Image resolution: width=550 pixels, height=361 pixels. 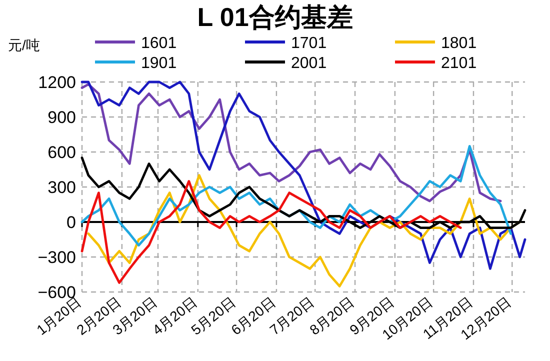 I want to click on y-tick-label: 600, so click(x=62, y=152).